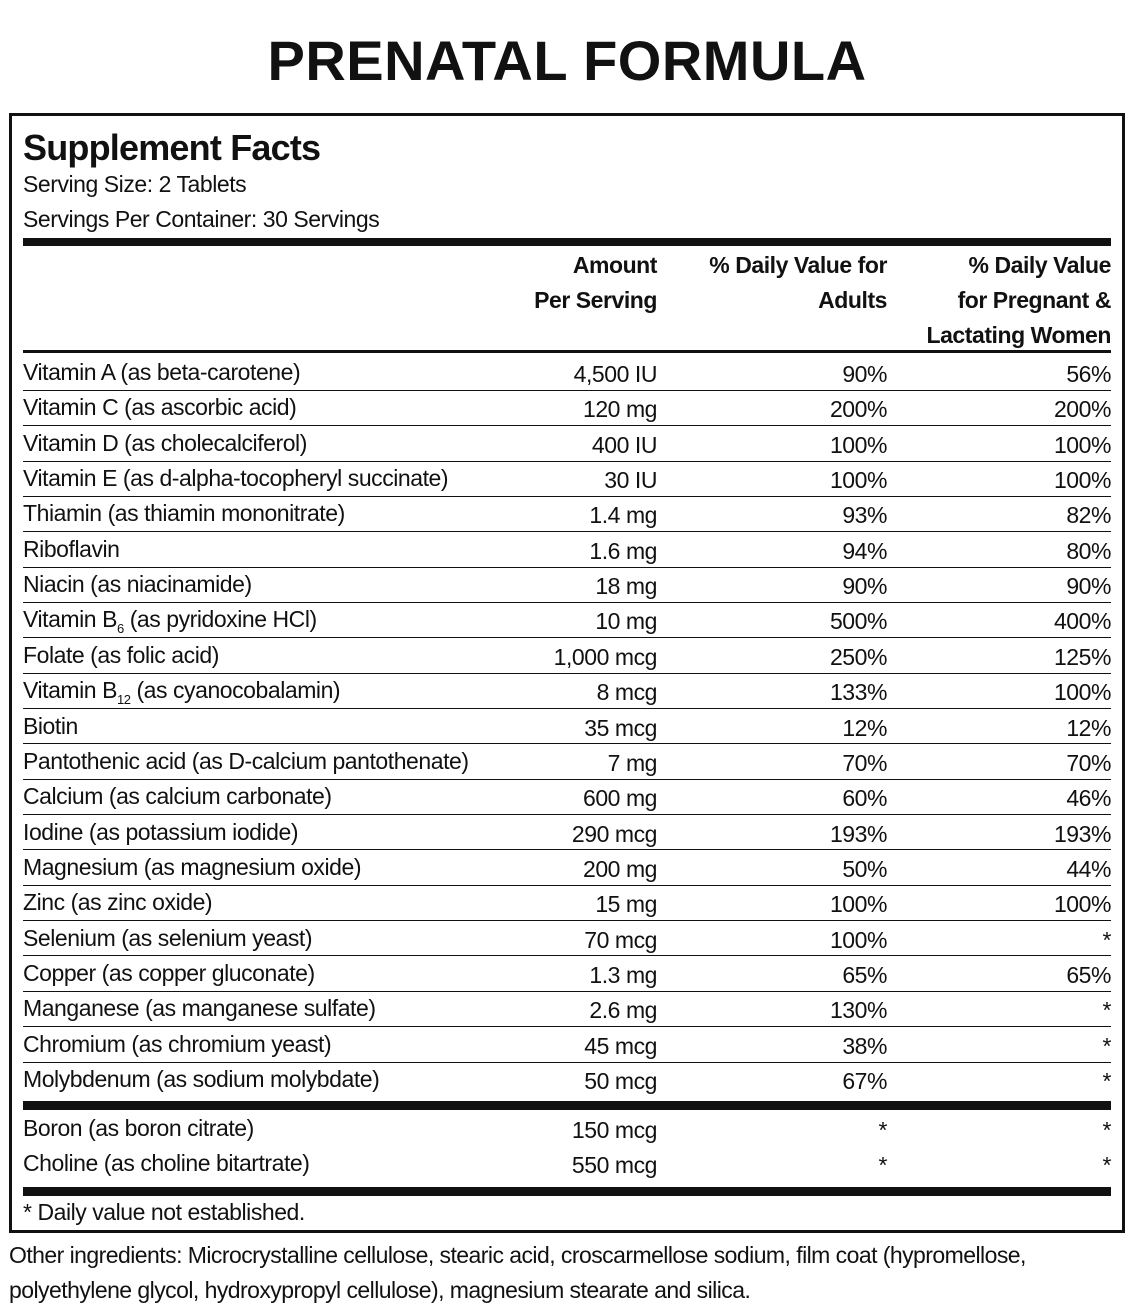 The height and width of the screenshot is (1311, 1134). What do you see at coordinates (882, 1165) in the screenshot?
I see `dv-adults: *` at bounding box center [882, 1165].